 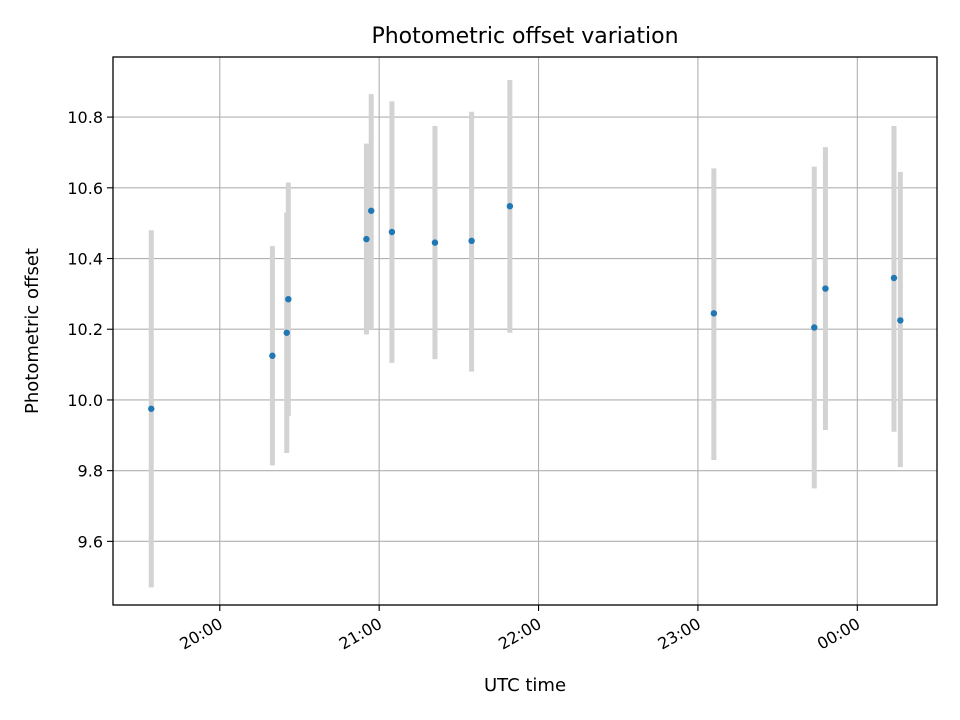 What do you see at coordinates (90, 471) in the screenshot?
I see `y-tick-label: 9.8` at bounding box center [90, 471].